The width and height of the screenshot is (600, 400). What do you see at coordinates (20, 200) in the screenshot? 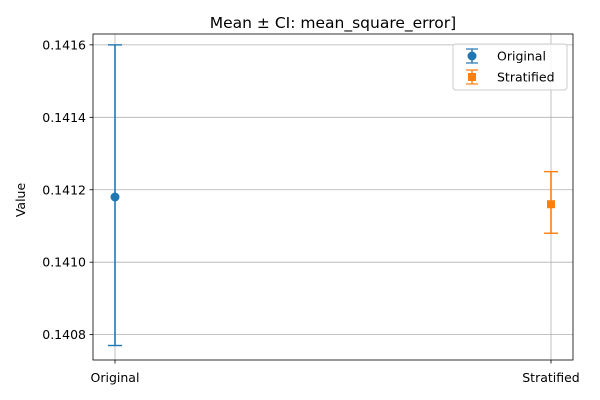
I see `y-axis-label: Value` at bounding box center [20, 200].